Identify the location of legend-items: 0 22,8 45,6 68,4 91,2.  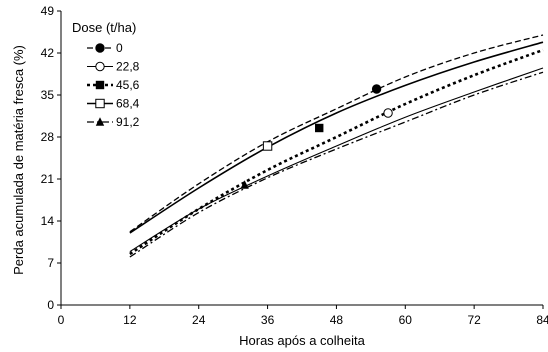
(113, 85).